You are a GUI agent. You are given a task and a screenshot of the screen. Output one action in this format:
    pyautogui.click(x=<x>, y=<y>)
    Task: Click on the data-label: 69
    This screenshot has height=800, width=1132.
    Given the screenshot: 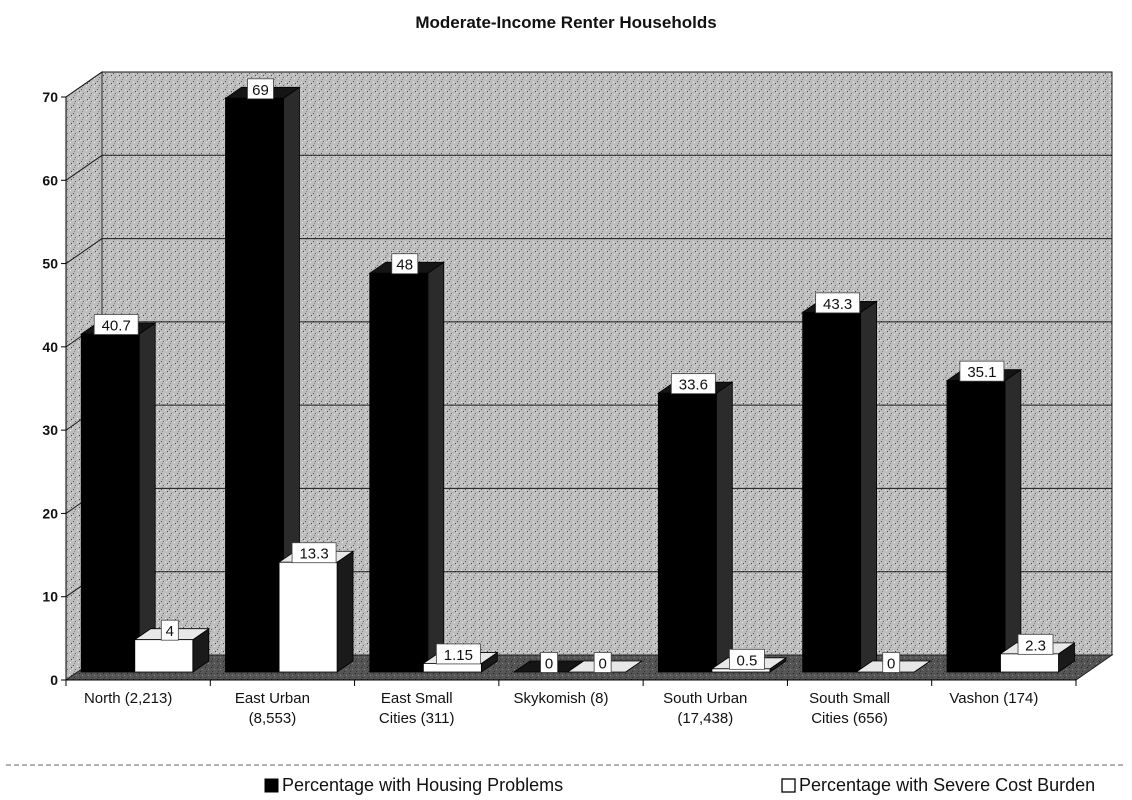 What is the action you would take?
    pyautogui.click(x=260, y=90)
    